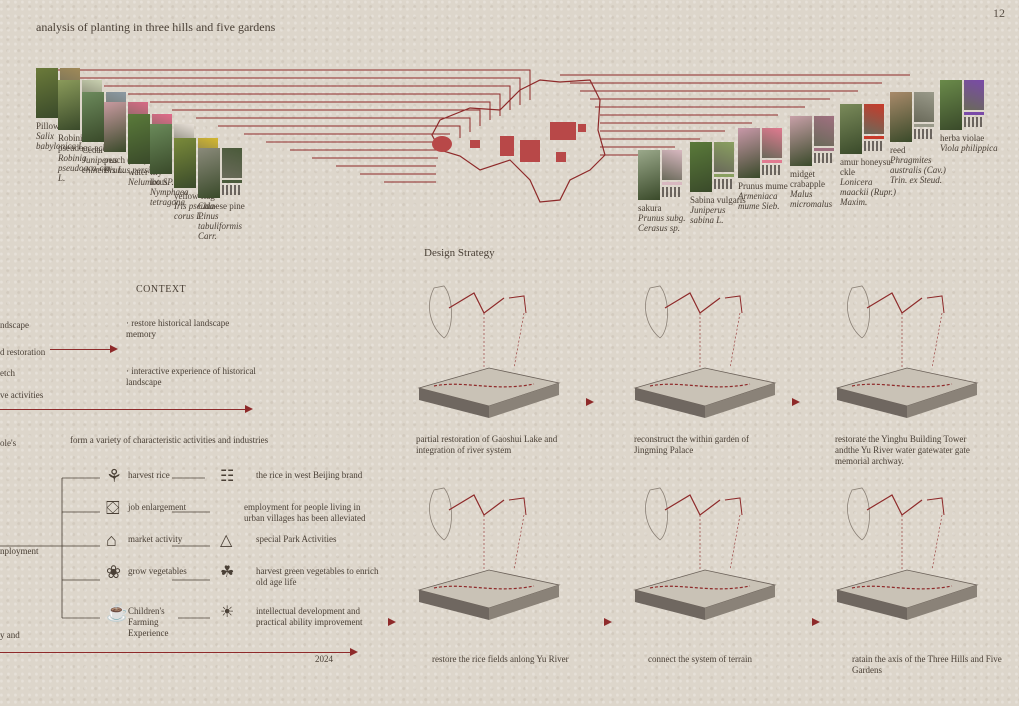 The image size is (1019, 706). I want to click on plant-name: Chinese pine, so click(221, 206).